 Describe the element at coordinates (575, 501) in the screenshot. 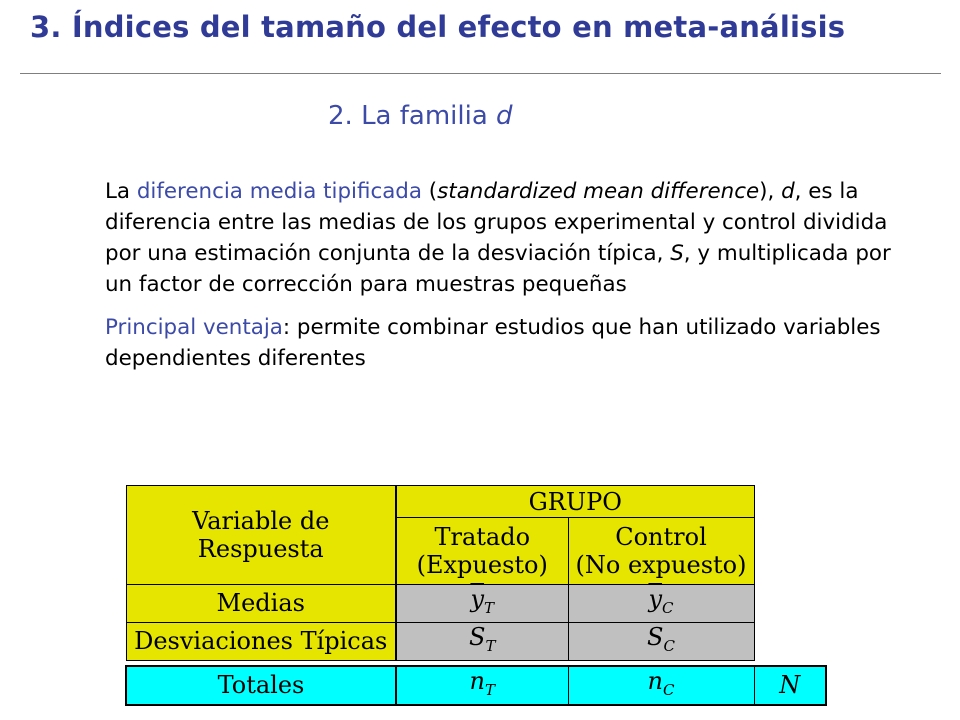

I see `group-header-cell: GRUPO` at that location.